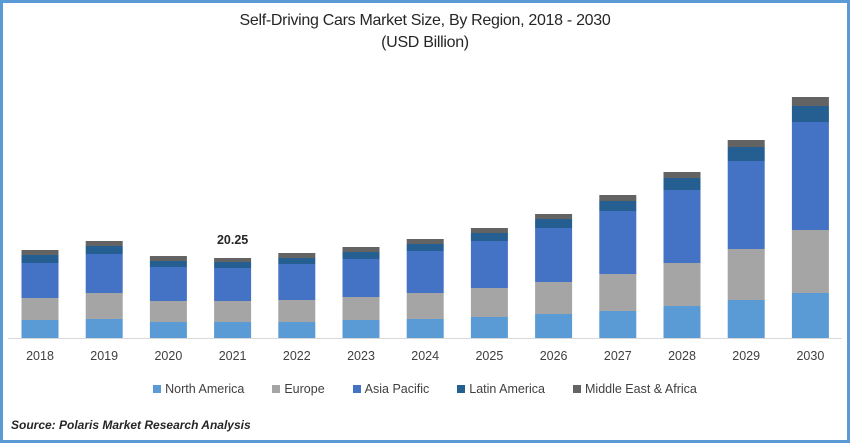 This screenshot has width=850, height=443. Describe the element at coordinates (168, 356) in the screenshot. I see `x-tick-label: 2020` at that location.